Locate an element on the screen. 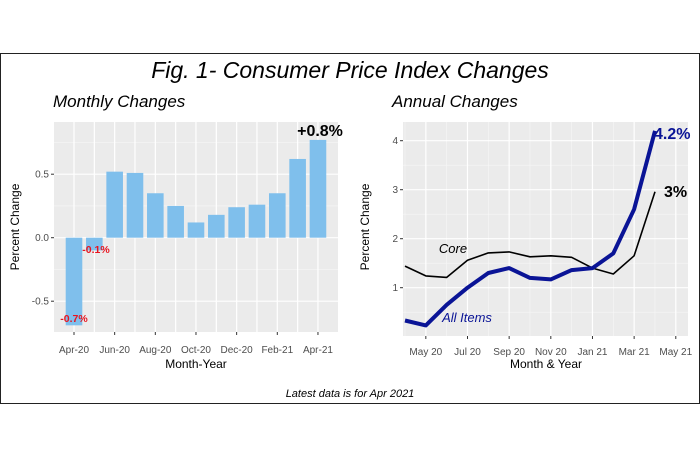  left-y-tick-label: -0.5 is located at coordinates (41, 302).